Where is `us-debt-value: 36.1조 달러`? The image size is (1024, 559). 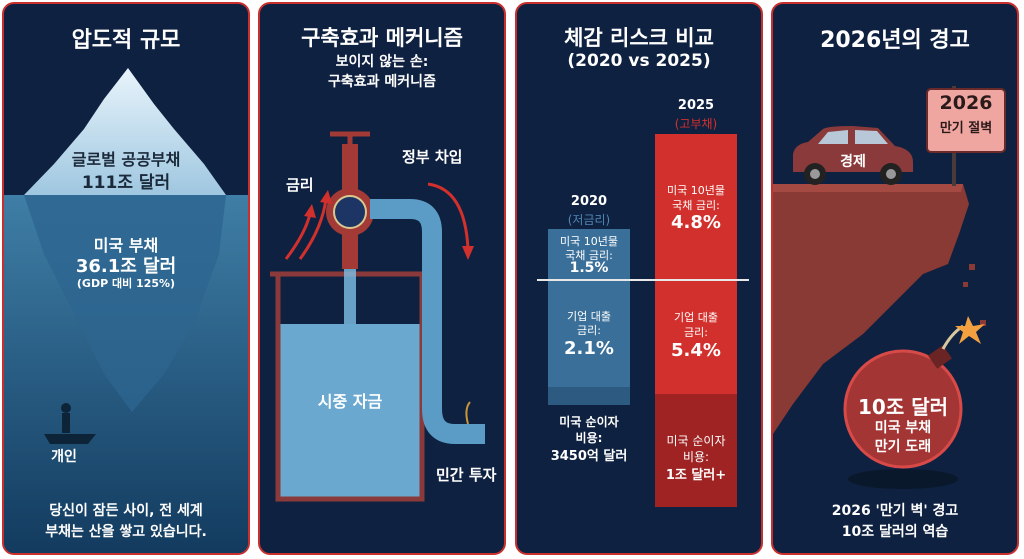 us-debt-value: 36.1조 달러 is located at coordinates (126, 266).